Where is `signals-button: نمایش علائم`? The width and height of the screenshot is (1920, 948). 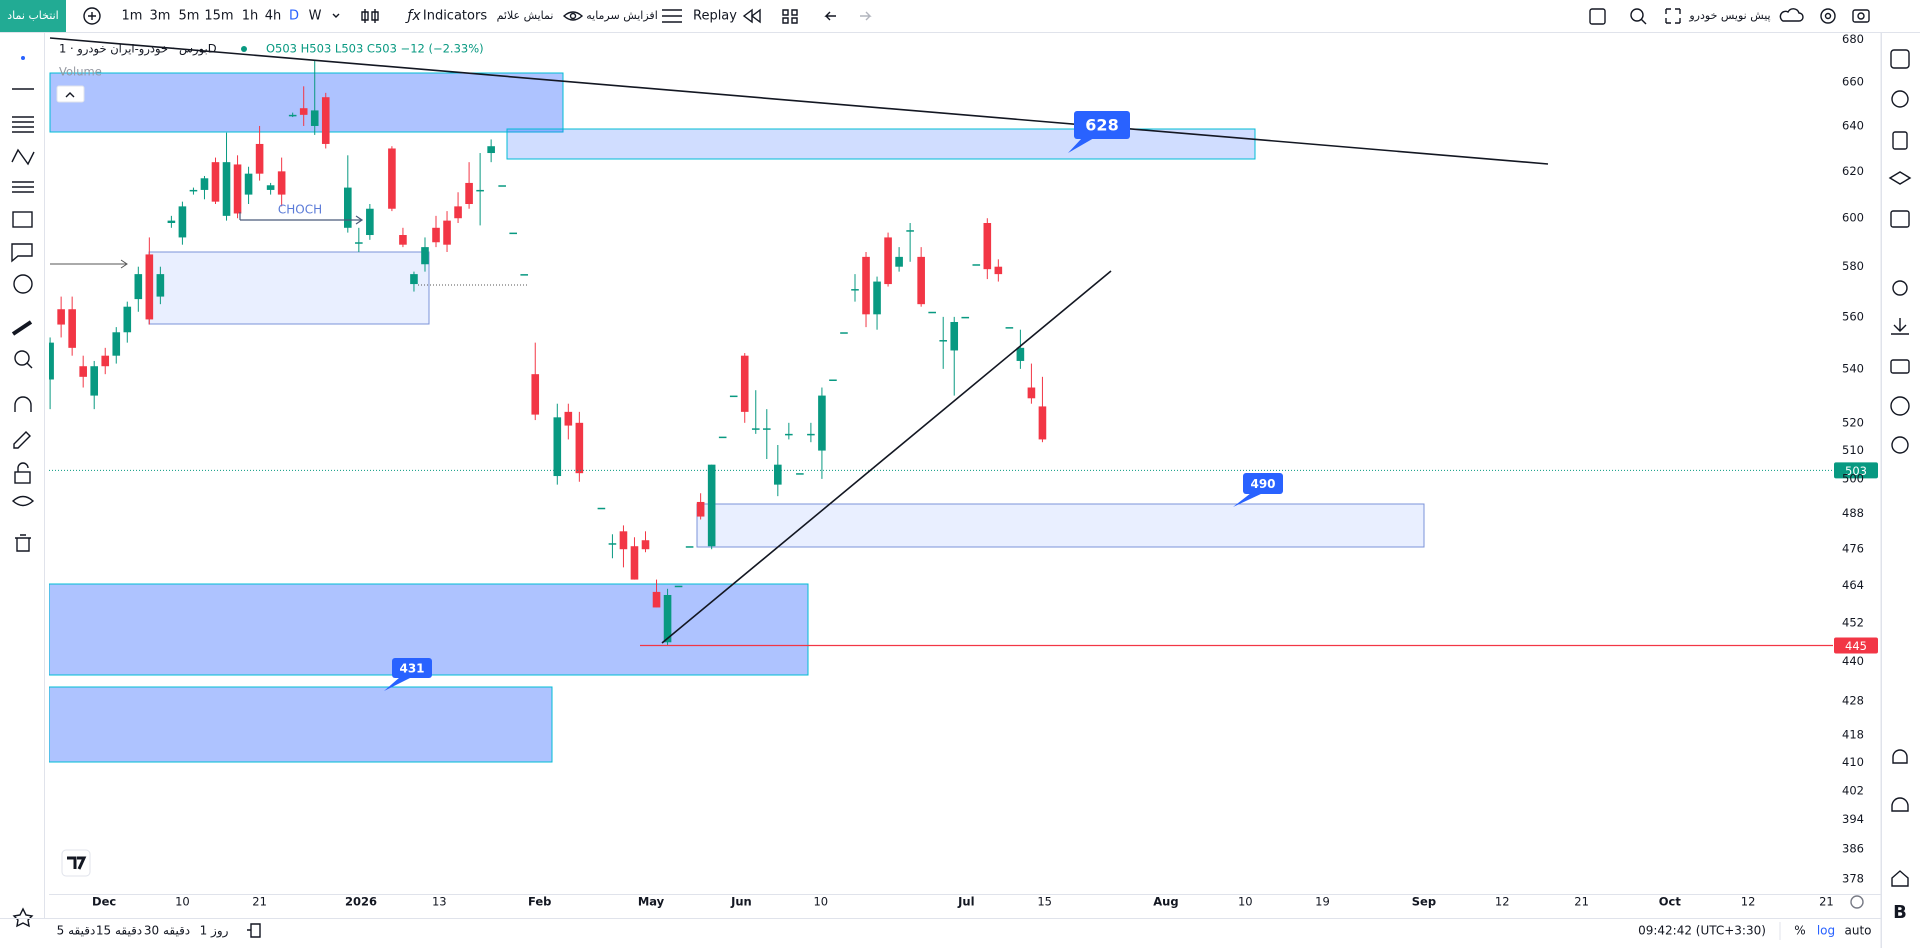 signals-button: نمایش علائم is located at coordinates (525, 15).